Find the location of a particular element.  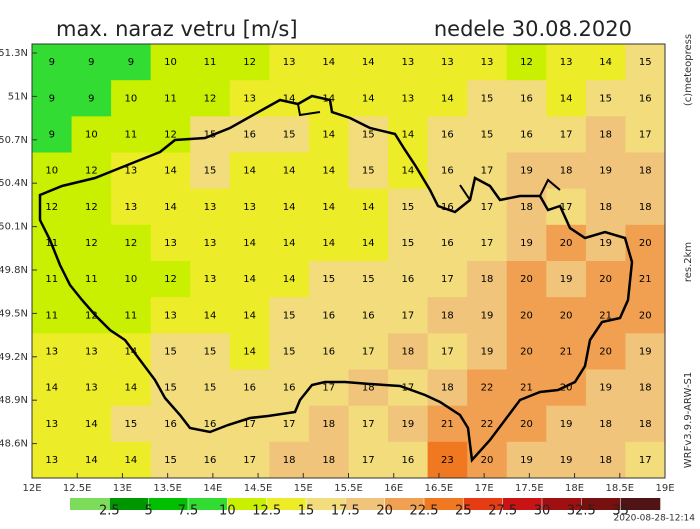

cell-value: 12 is located at coordinates (91, 243).